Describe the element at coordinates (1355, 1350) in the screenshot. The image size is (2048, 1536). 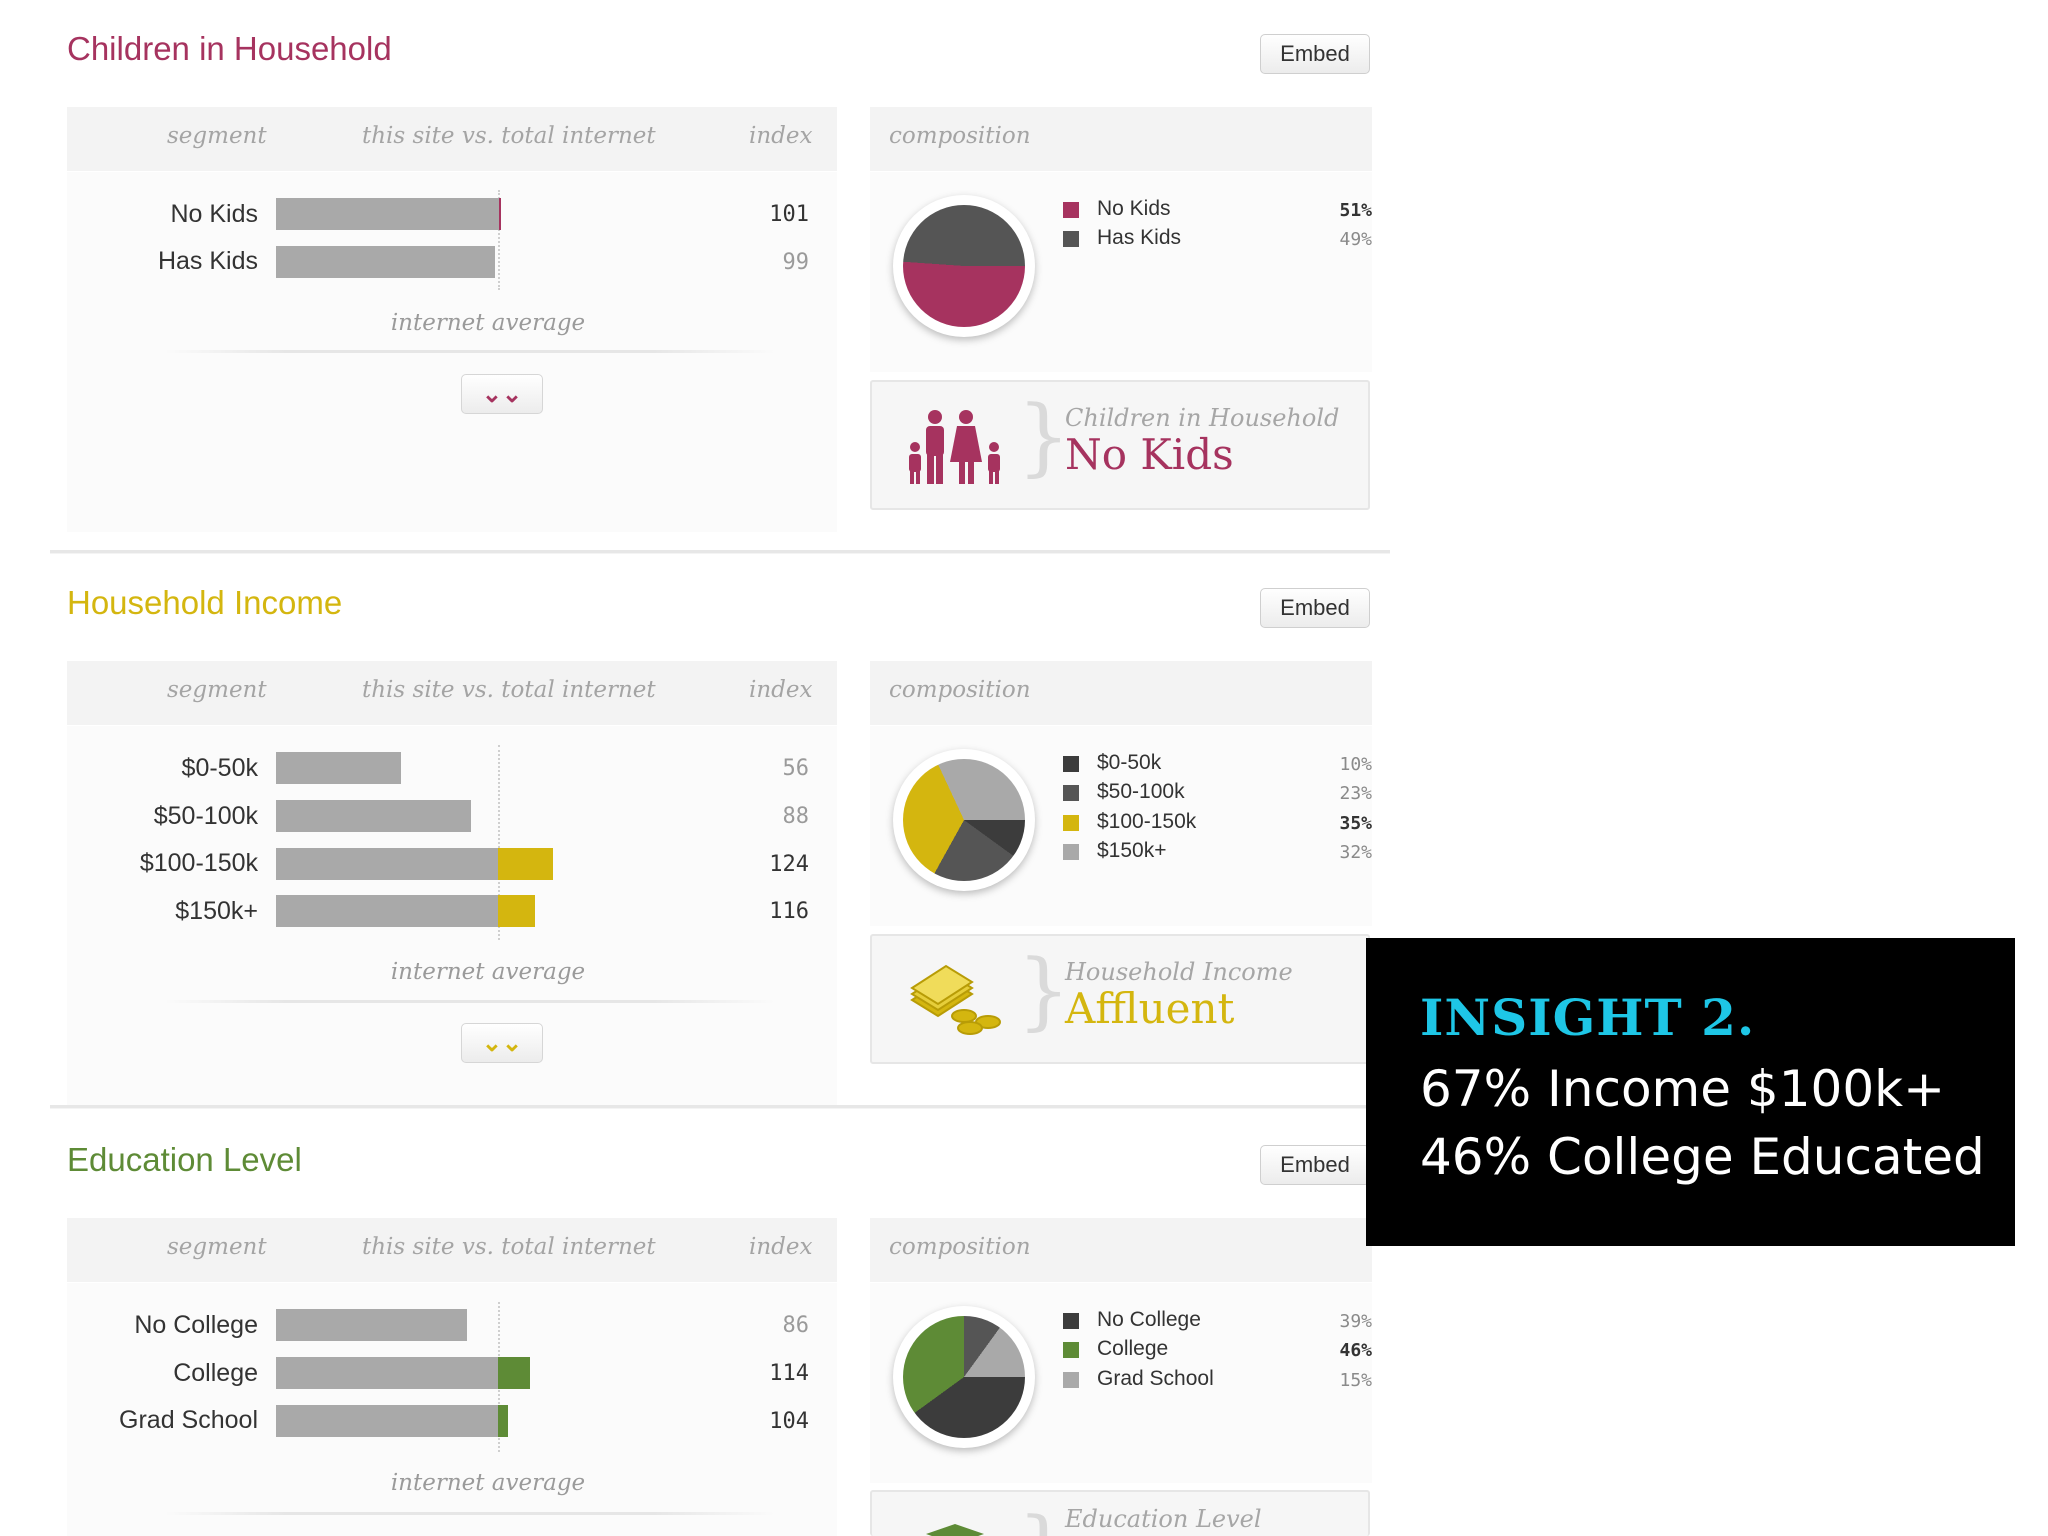
I see `legend-percent: 46%` at that location.